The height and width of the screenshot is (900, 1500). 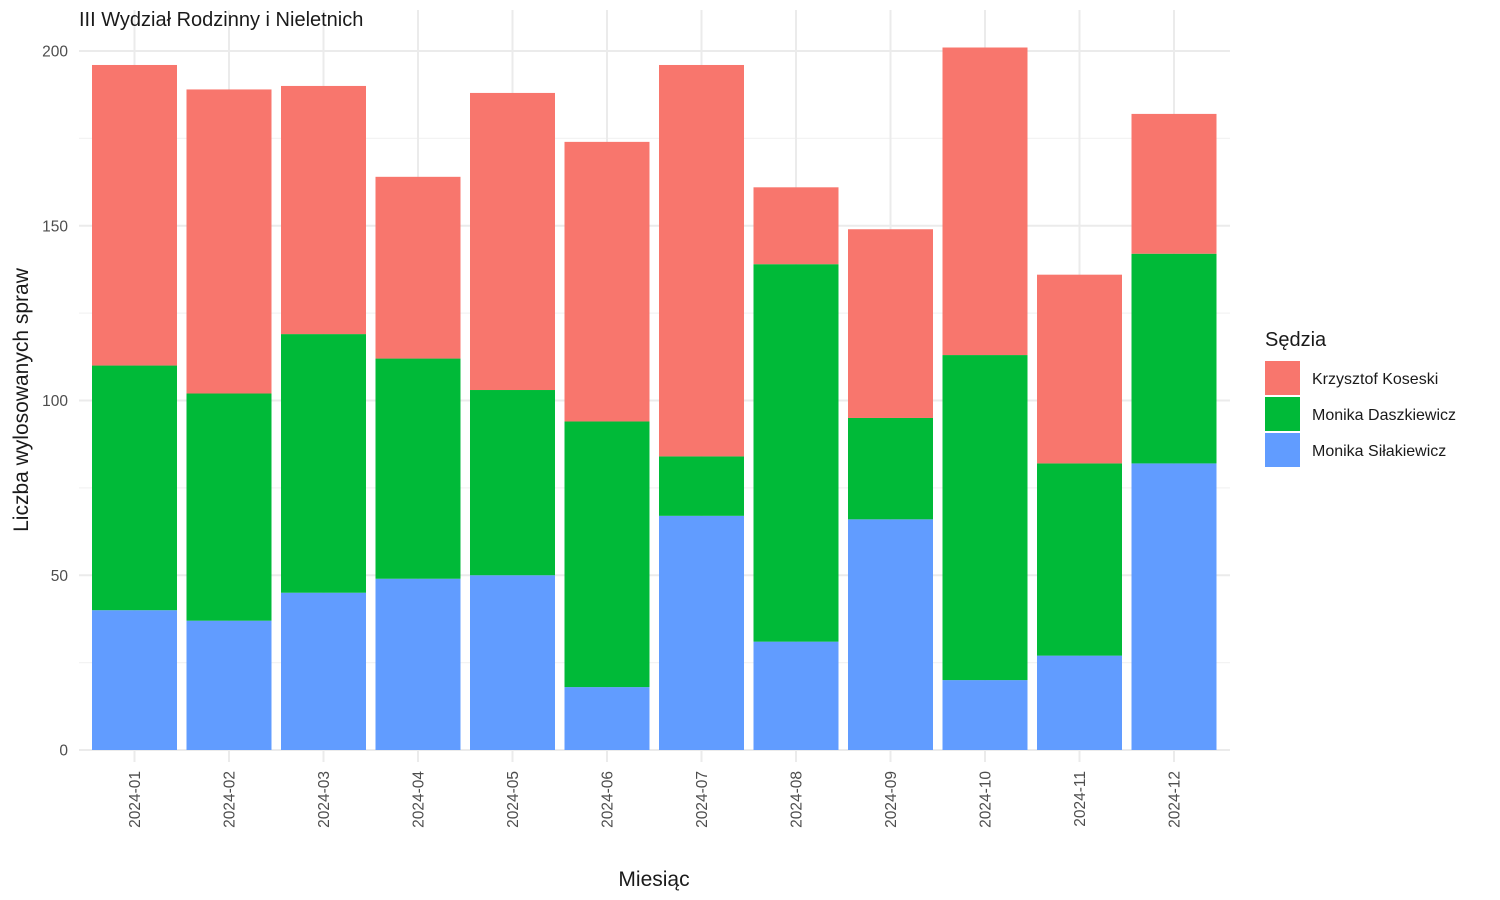 What do you see at coordinates (1384, 415) in the screenshot?
I see `legend-label: Monika Daszkiewicz` at bounding box center [1384, 415].